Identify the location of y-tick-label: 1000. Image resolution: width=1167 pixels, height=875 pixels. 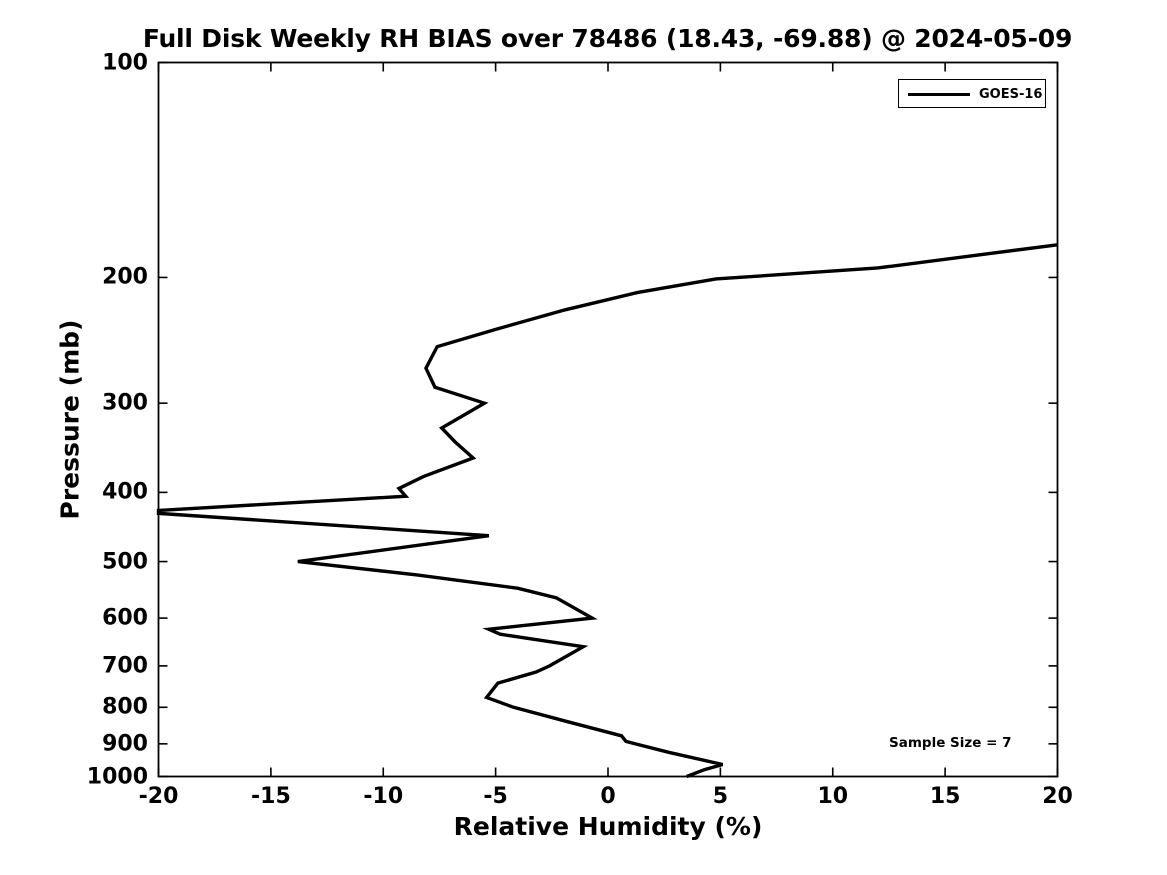
(117, 776).